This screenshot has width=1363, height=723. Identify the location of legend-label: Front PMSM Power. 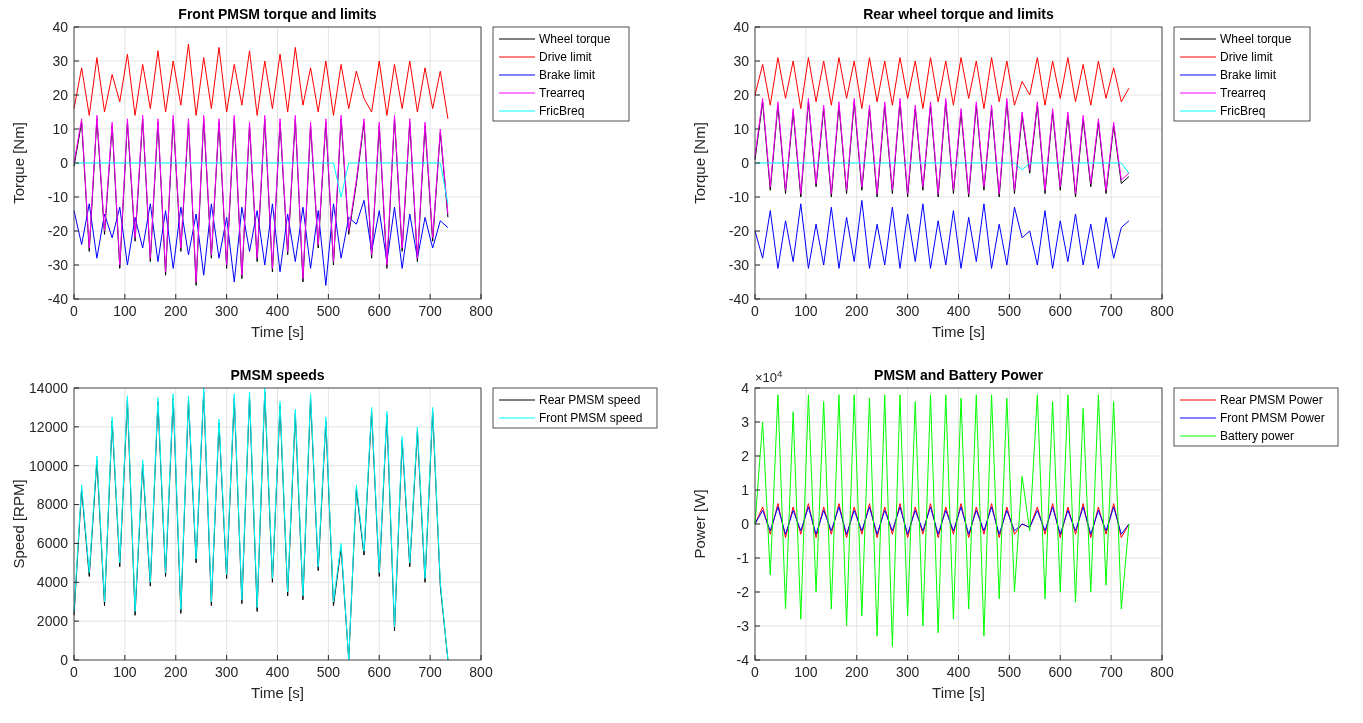
(1272, 418).